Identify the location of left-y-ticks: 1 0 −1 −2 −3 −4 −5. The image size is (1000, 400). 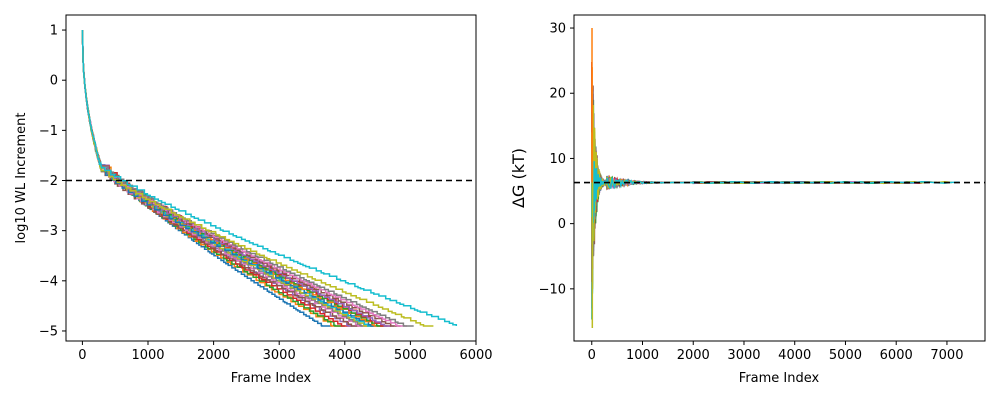
(52, 181).